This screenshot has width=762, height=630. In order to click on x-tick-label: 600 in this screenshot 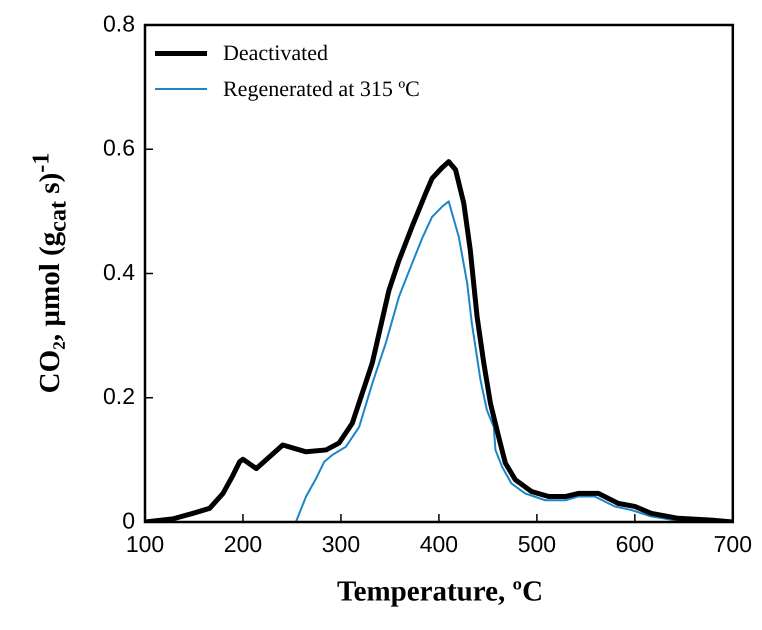, I will do `click(635, 544)`.